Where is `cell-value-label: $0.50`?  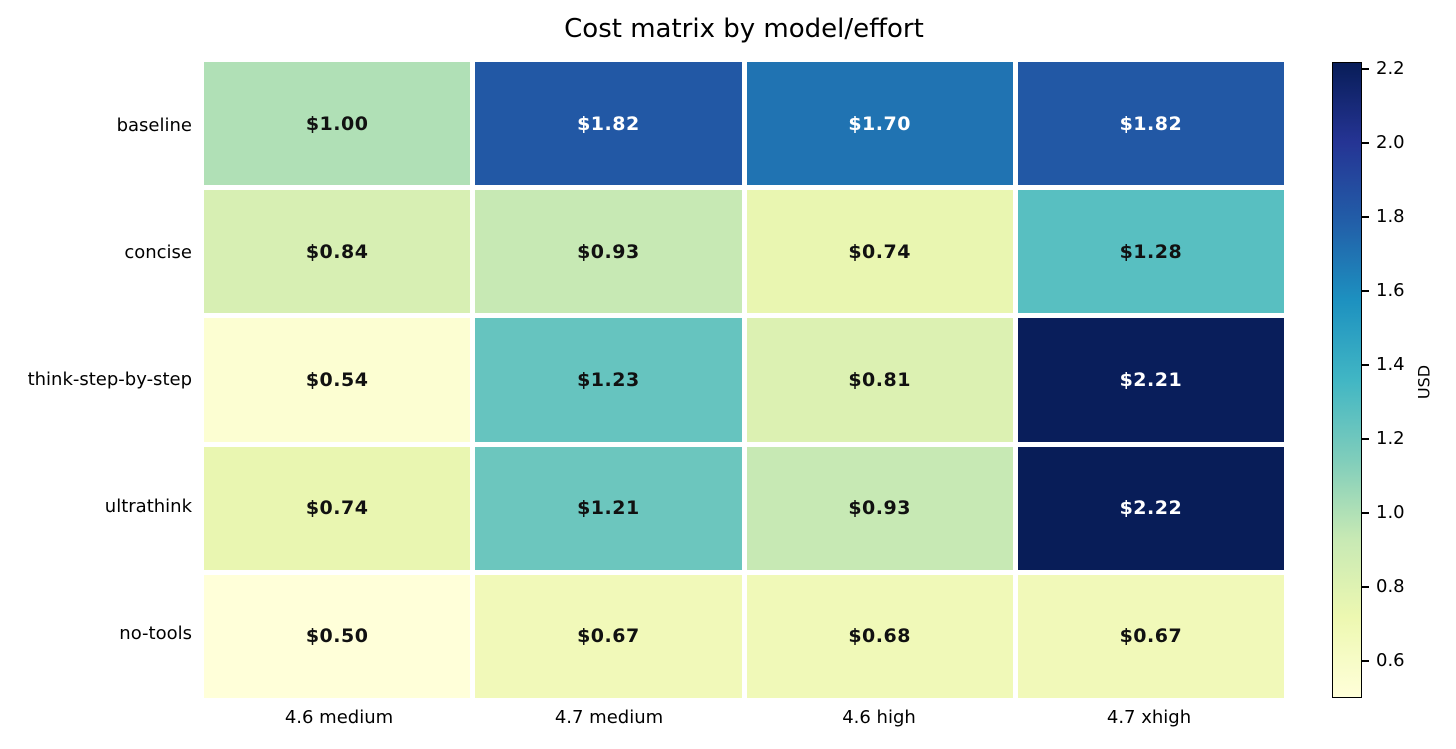
cell-value-label: $0.50 is located at coordinates (337, 636).